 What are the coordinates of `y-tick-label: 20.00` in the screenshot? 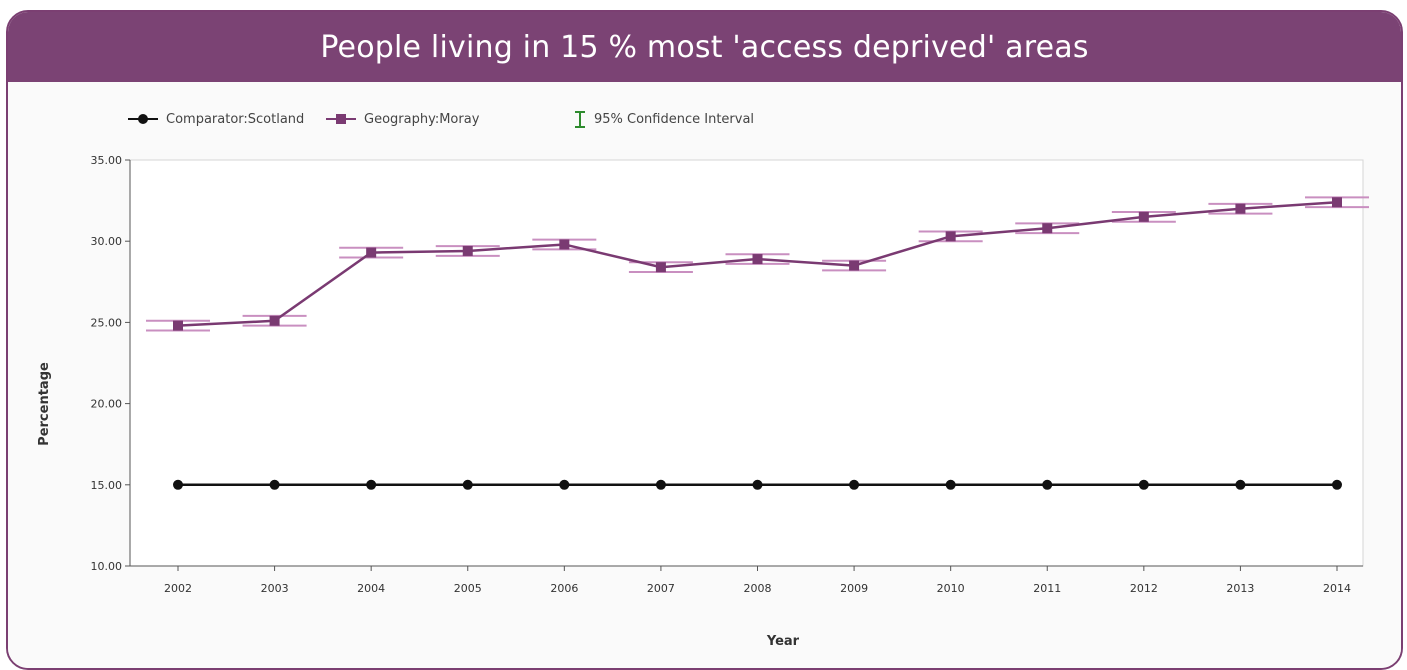 It's located at (107, 404).